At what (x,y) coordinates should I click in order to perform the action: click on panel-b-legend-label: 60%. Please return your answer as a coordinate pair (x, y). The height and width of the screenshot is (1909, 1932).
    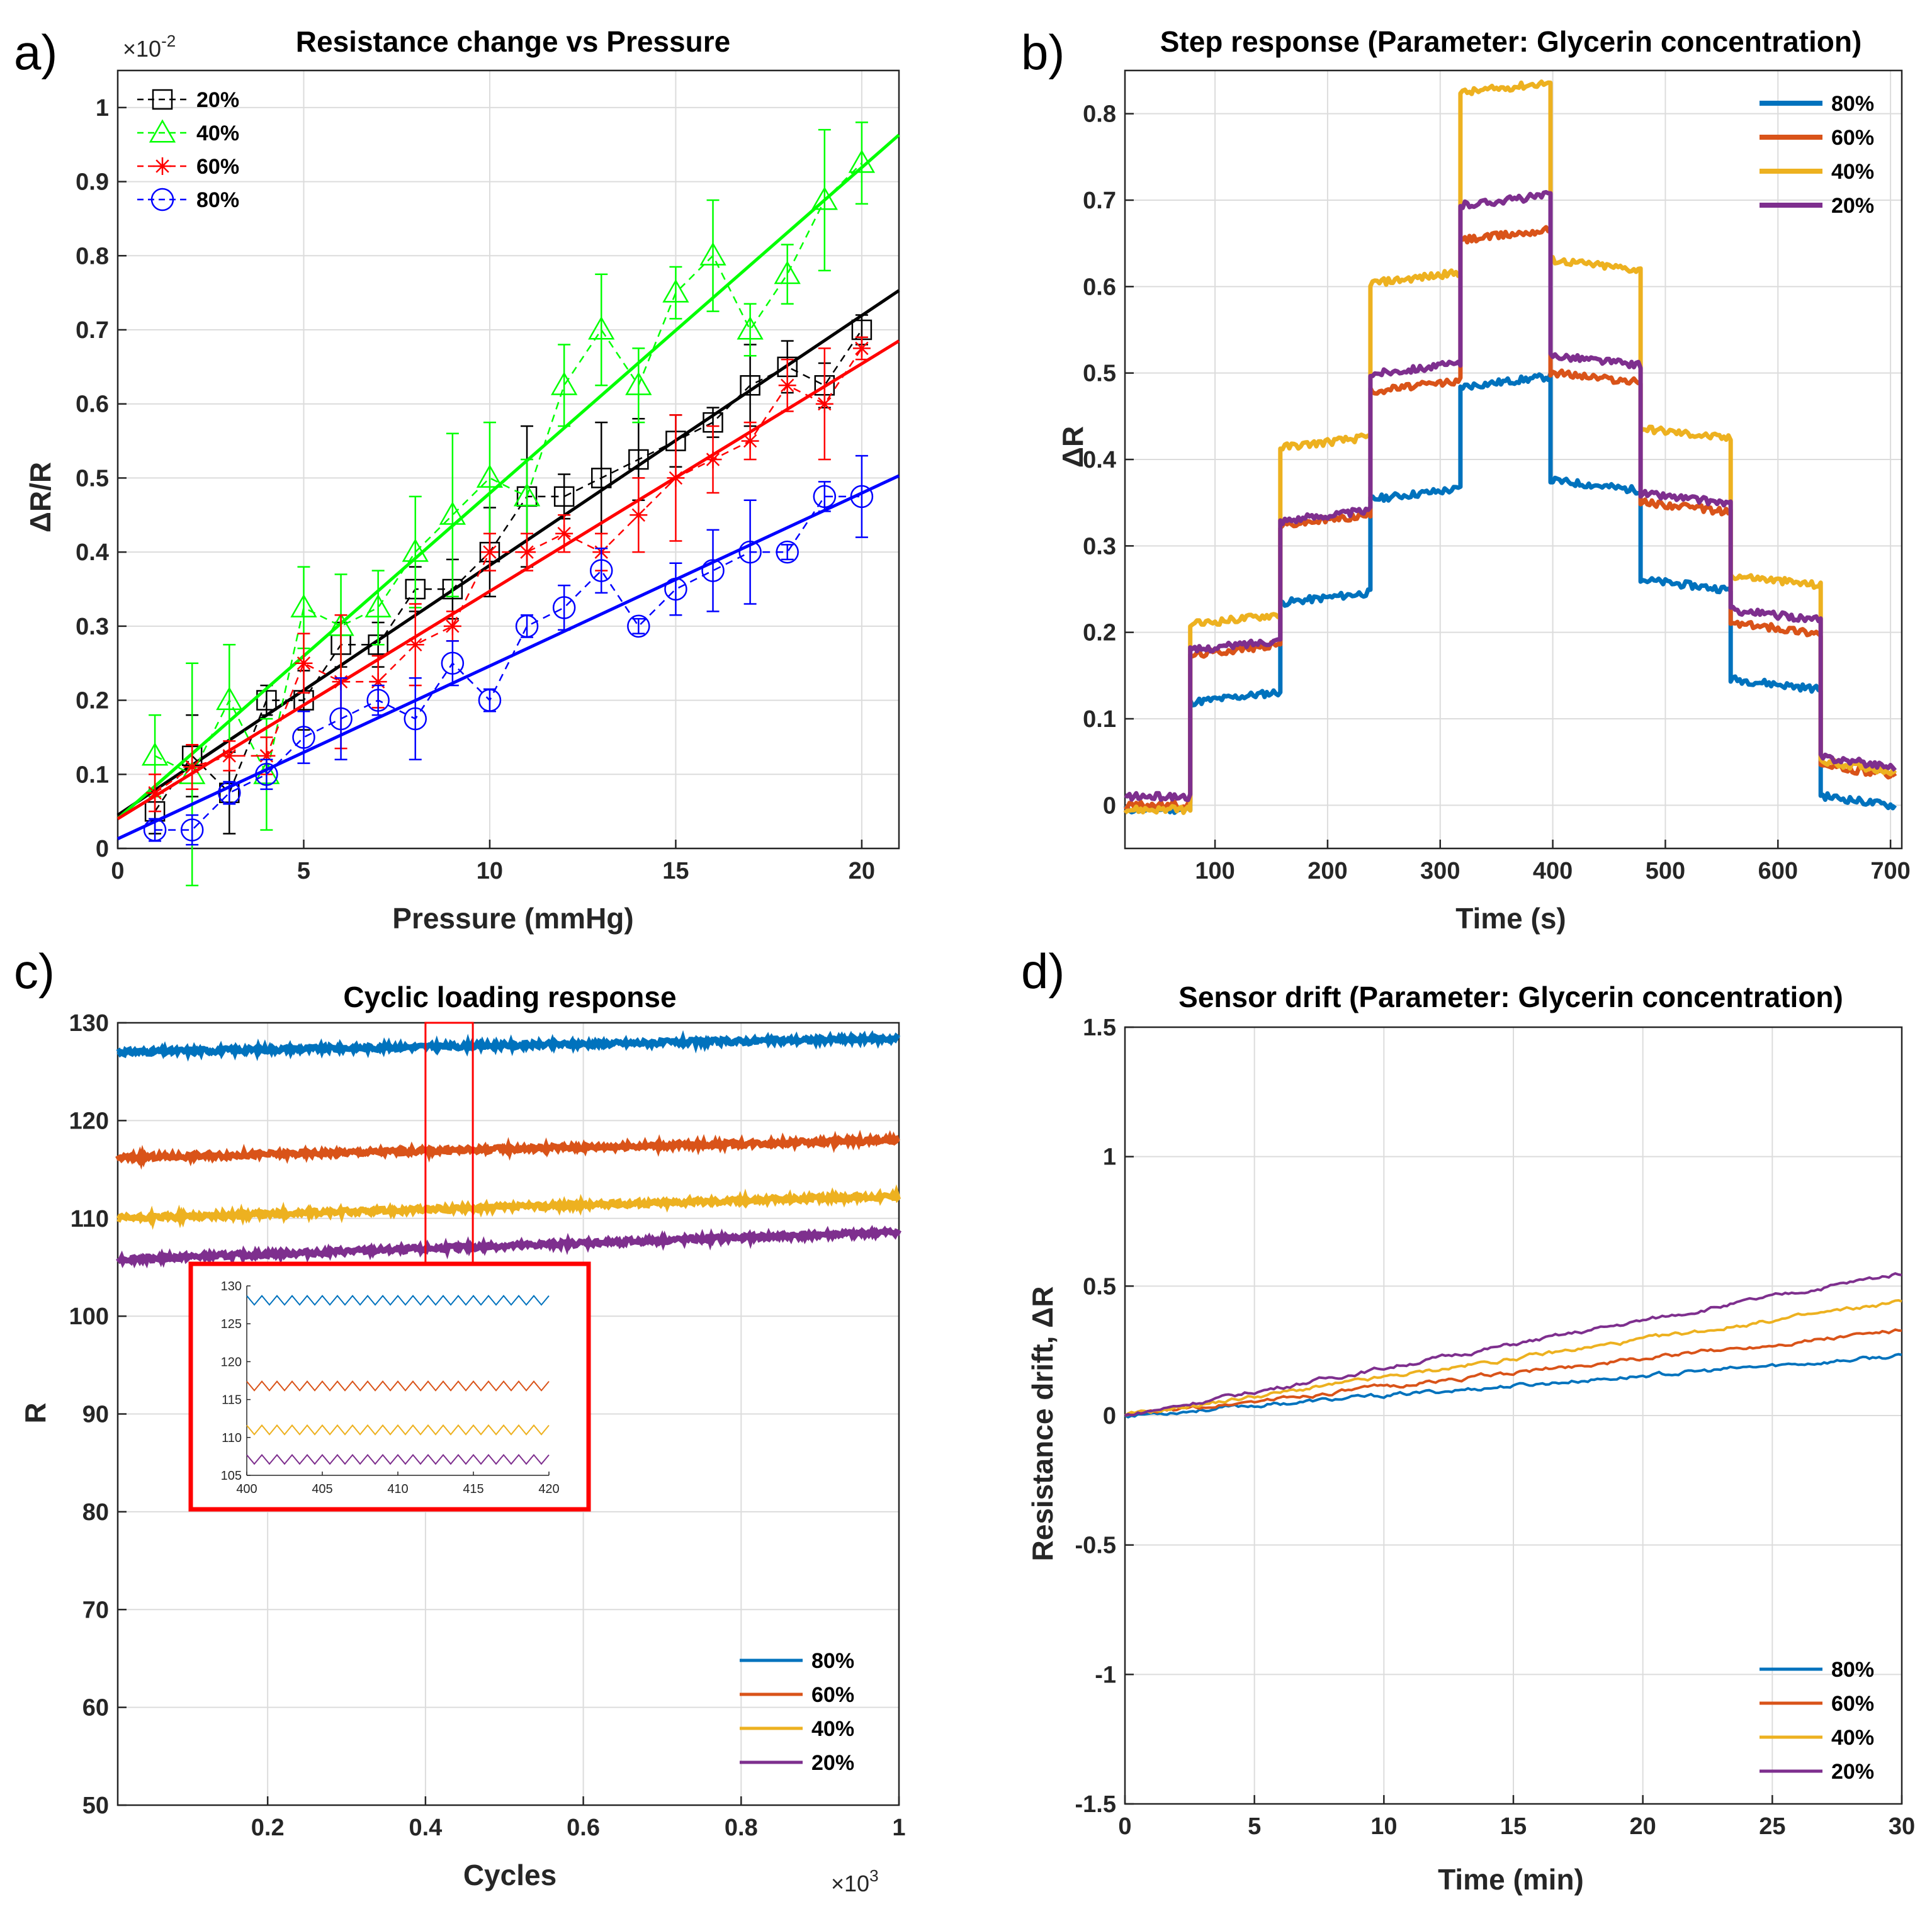
    Looking at the image, I should click on (1852, 138).